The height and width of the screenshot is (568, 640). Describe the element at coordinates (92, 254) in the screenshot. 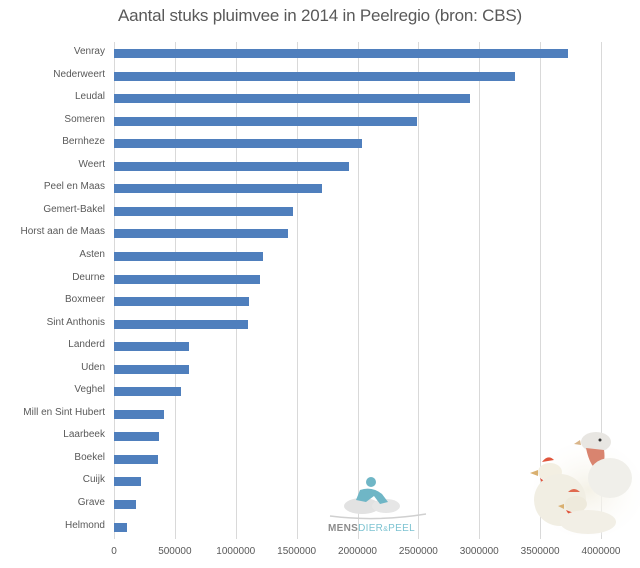

I see `category-label: Asten` at that location.